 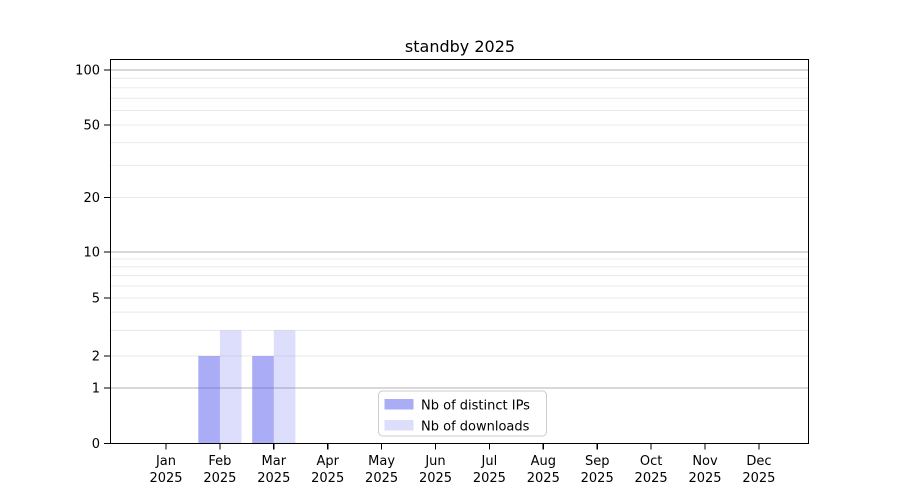 I want to click on legend-swatch-distinct-ips-icon, so click(x=399, y=404).